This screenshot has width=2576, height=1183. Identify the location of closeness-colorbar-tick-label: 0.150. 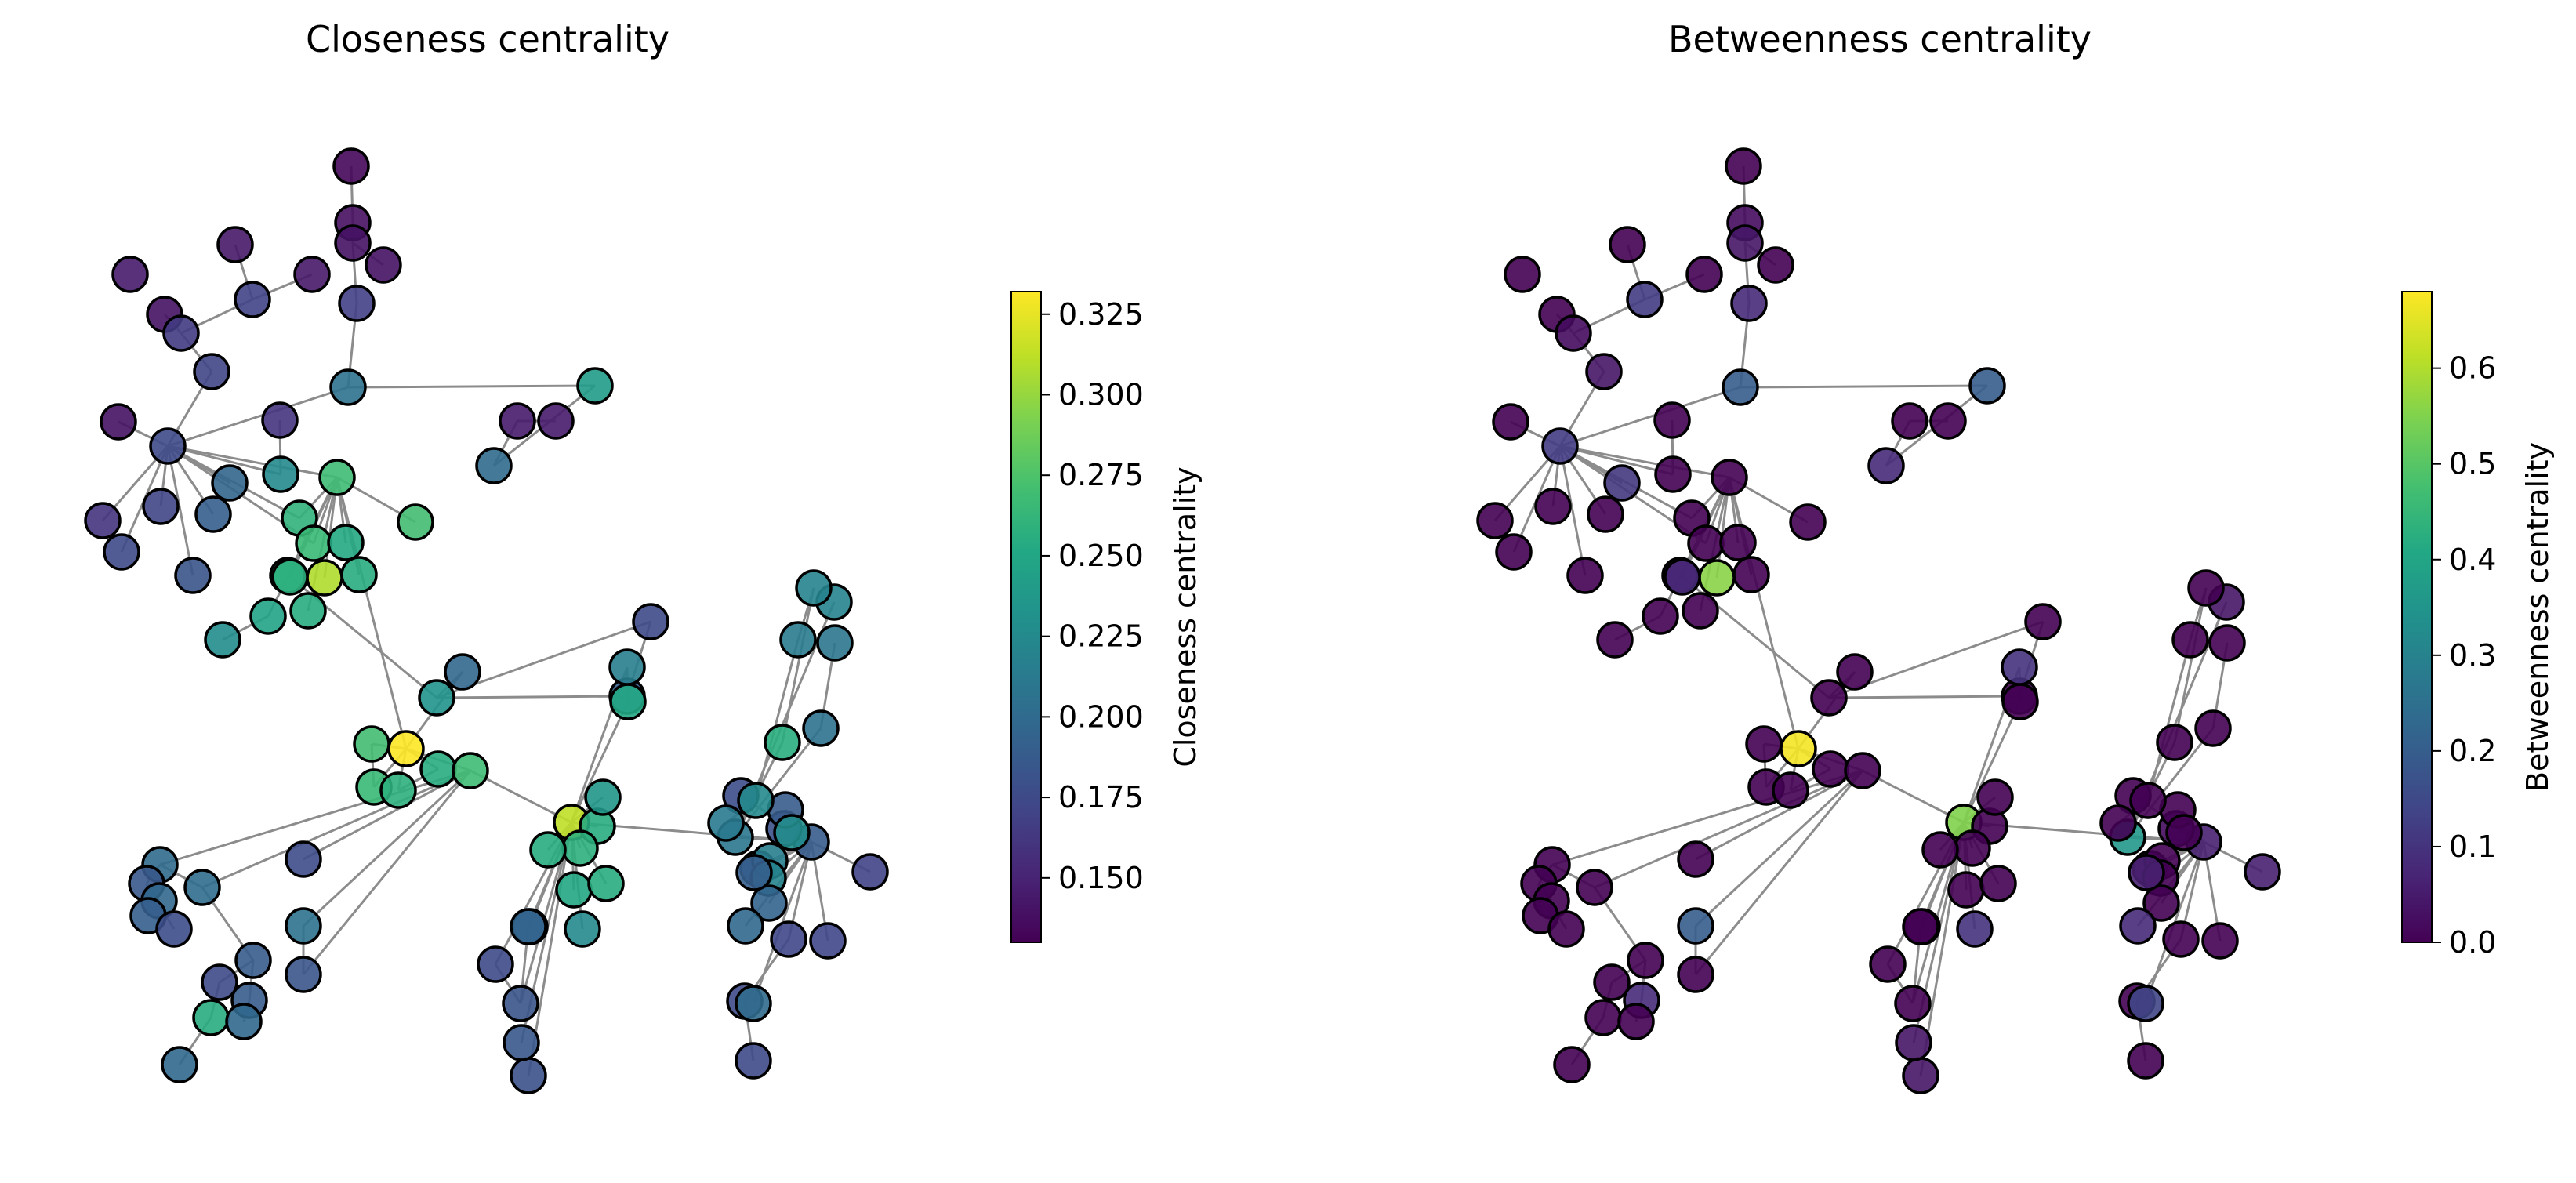
(1101, 878).